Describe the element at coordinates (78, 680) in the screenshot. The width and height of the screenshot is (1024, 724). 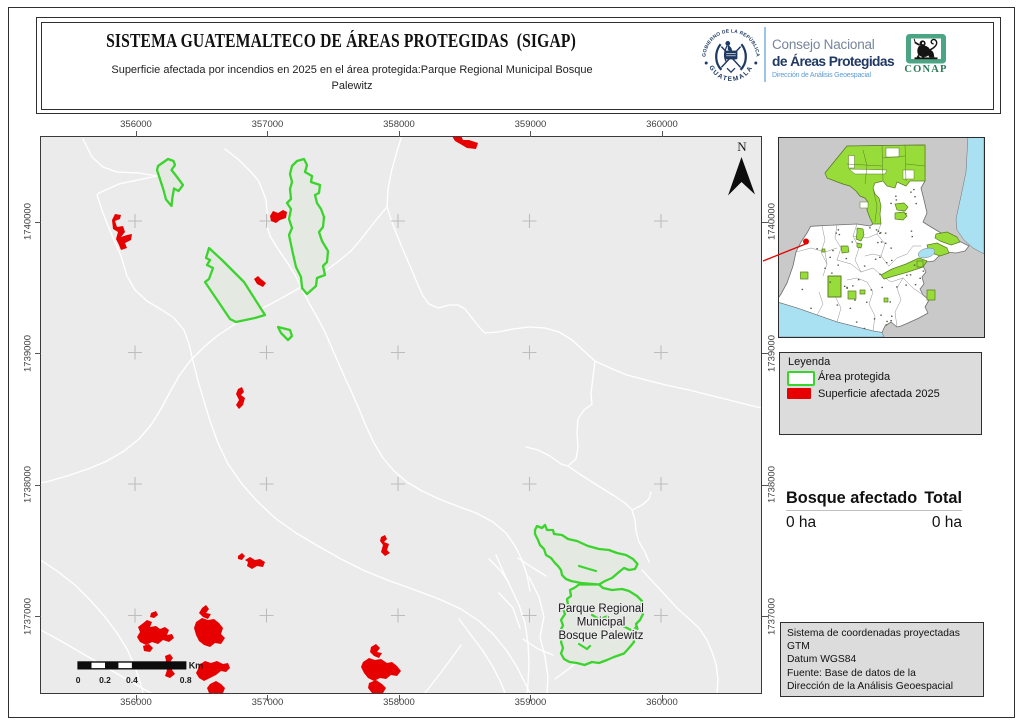
I see `svg-text: 0` at that location.